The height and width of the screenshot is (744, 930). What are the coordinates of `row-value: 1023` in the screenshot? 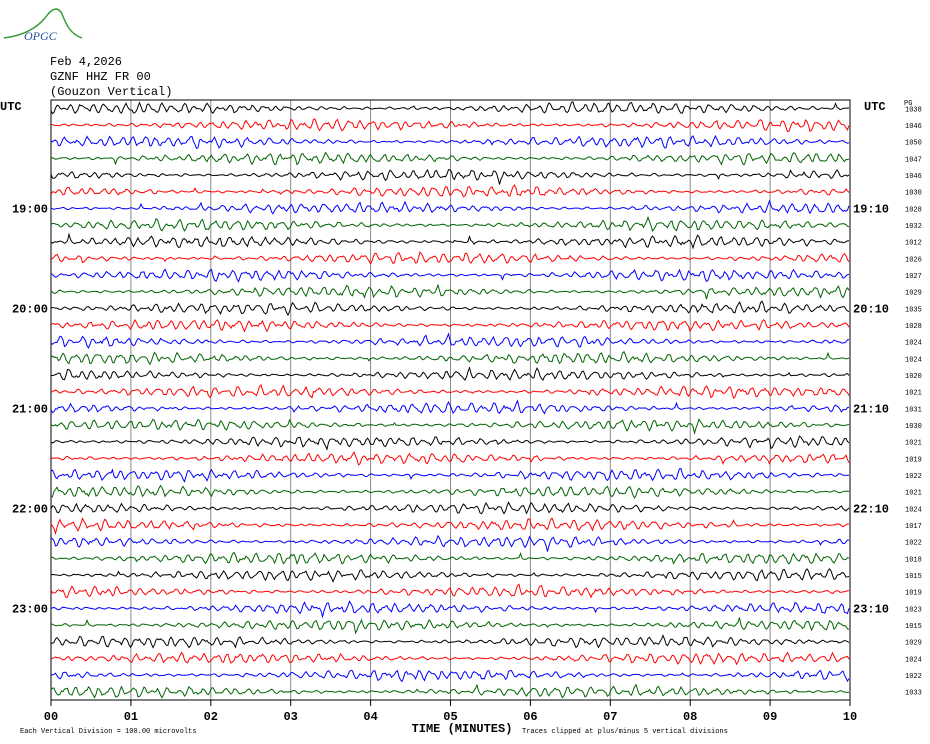 It's located at (913, 610).